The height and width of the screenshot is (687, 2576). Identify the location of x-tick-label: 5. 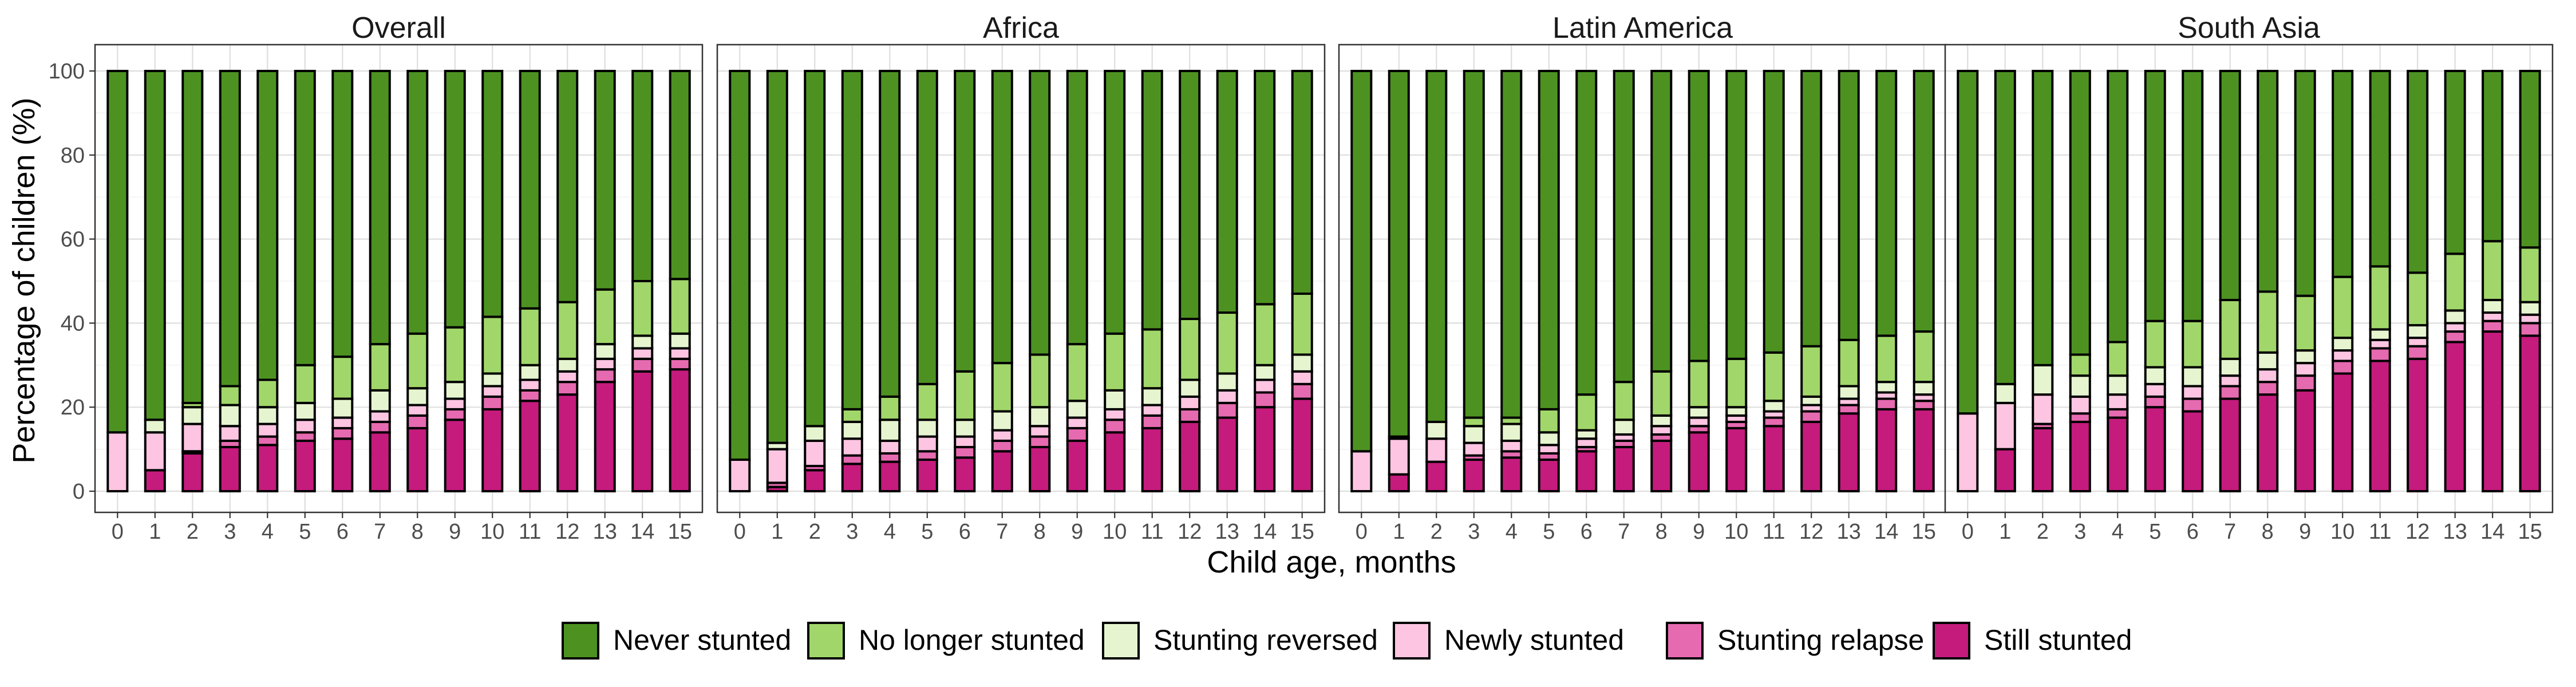
(2155, 532).